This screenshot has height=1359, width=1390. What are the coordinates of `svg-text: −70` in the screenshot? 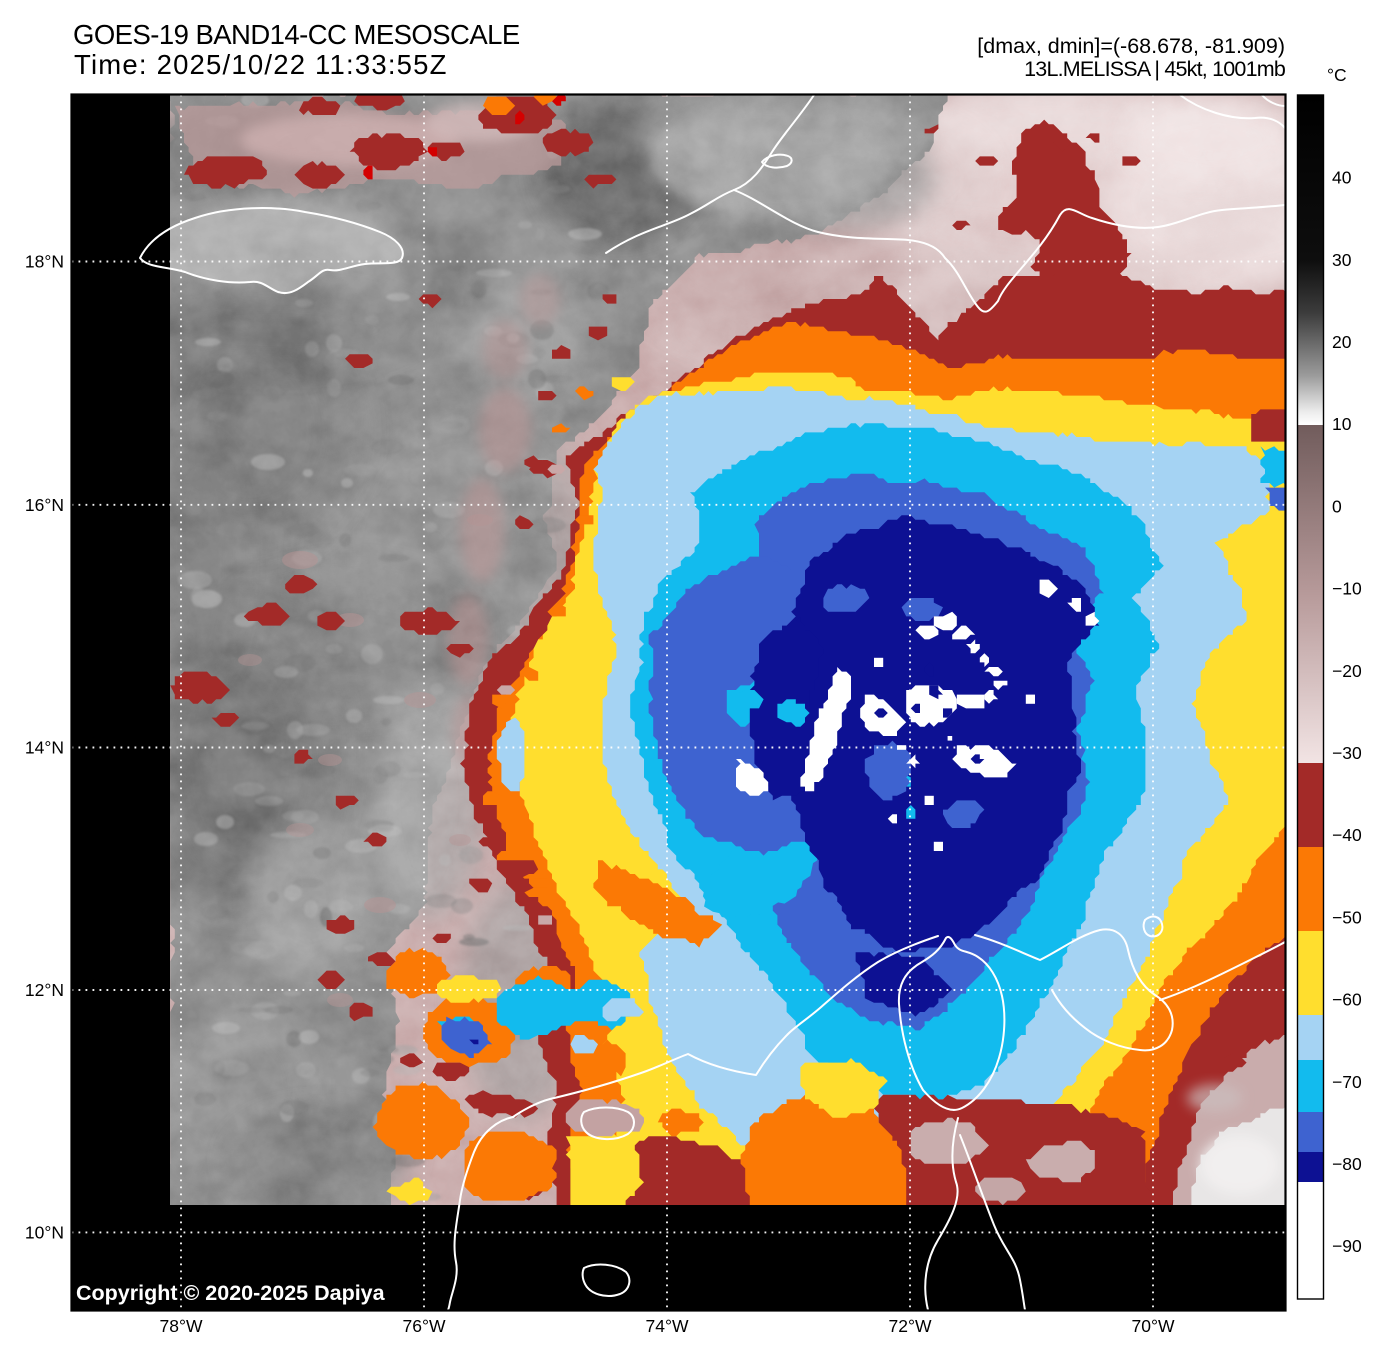 It's located at (1347, 1082).